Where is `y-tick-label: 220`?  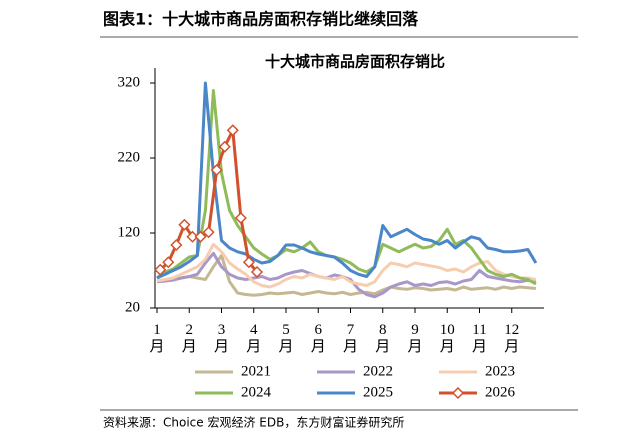
y-tick-label: 220 is located at coordinates (129, 157).